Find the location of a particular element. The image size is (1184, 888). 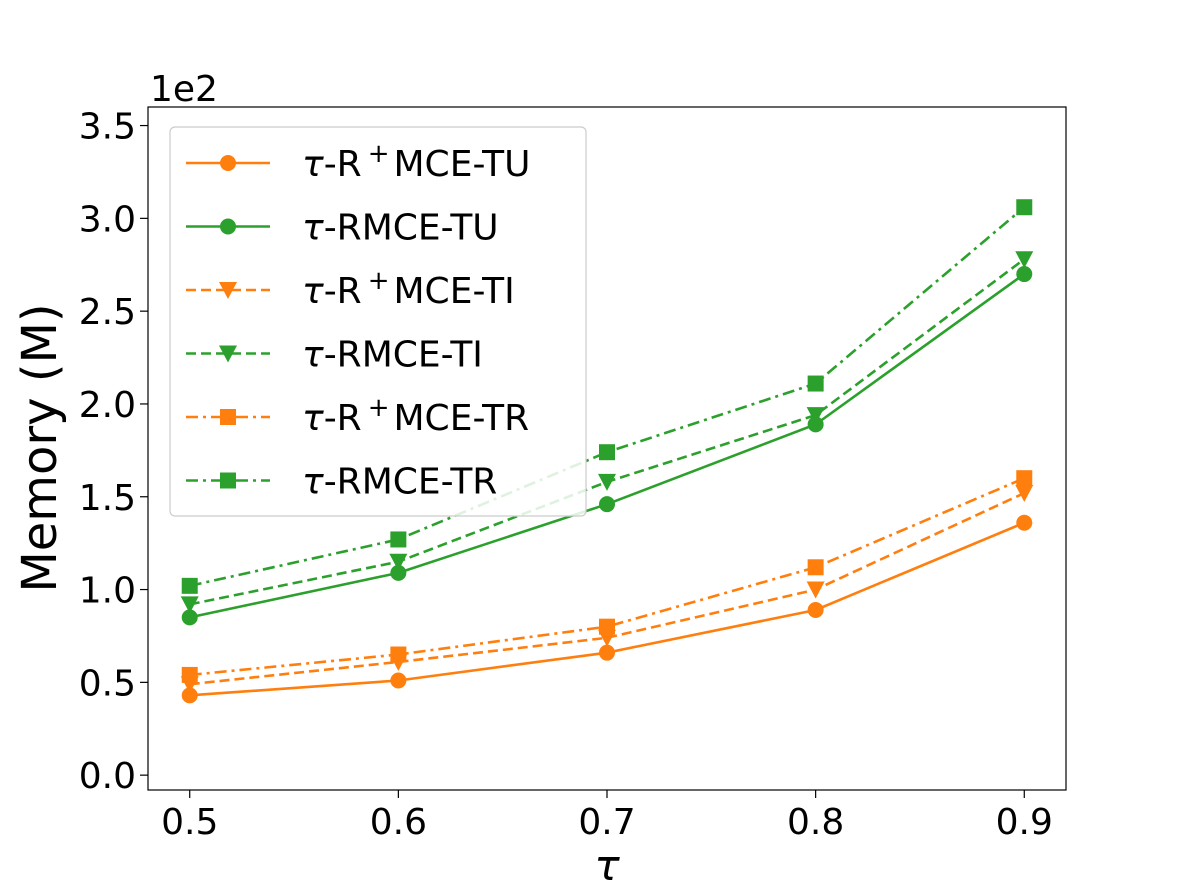

legend-entry: τ-RMCE-TR is located at coordinates (341, 482).